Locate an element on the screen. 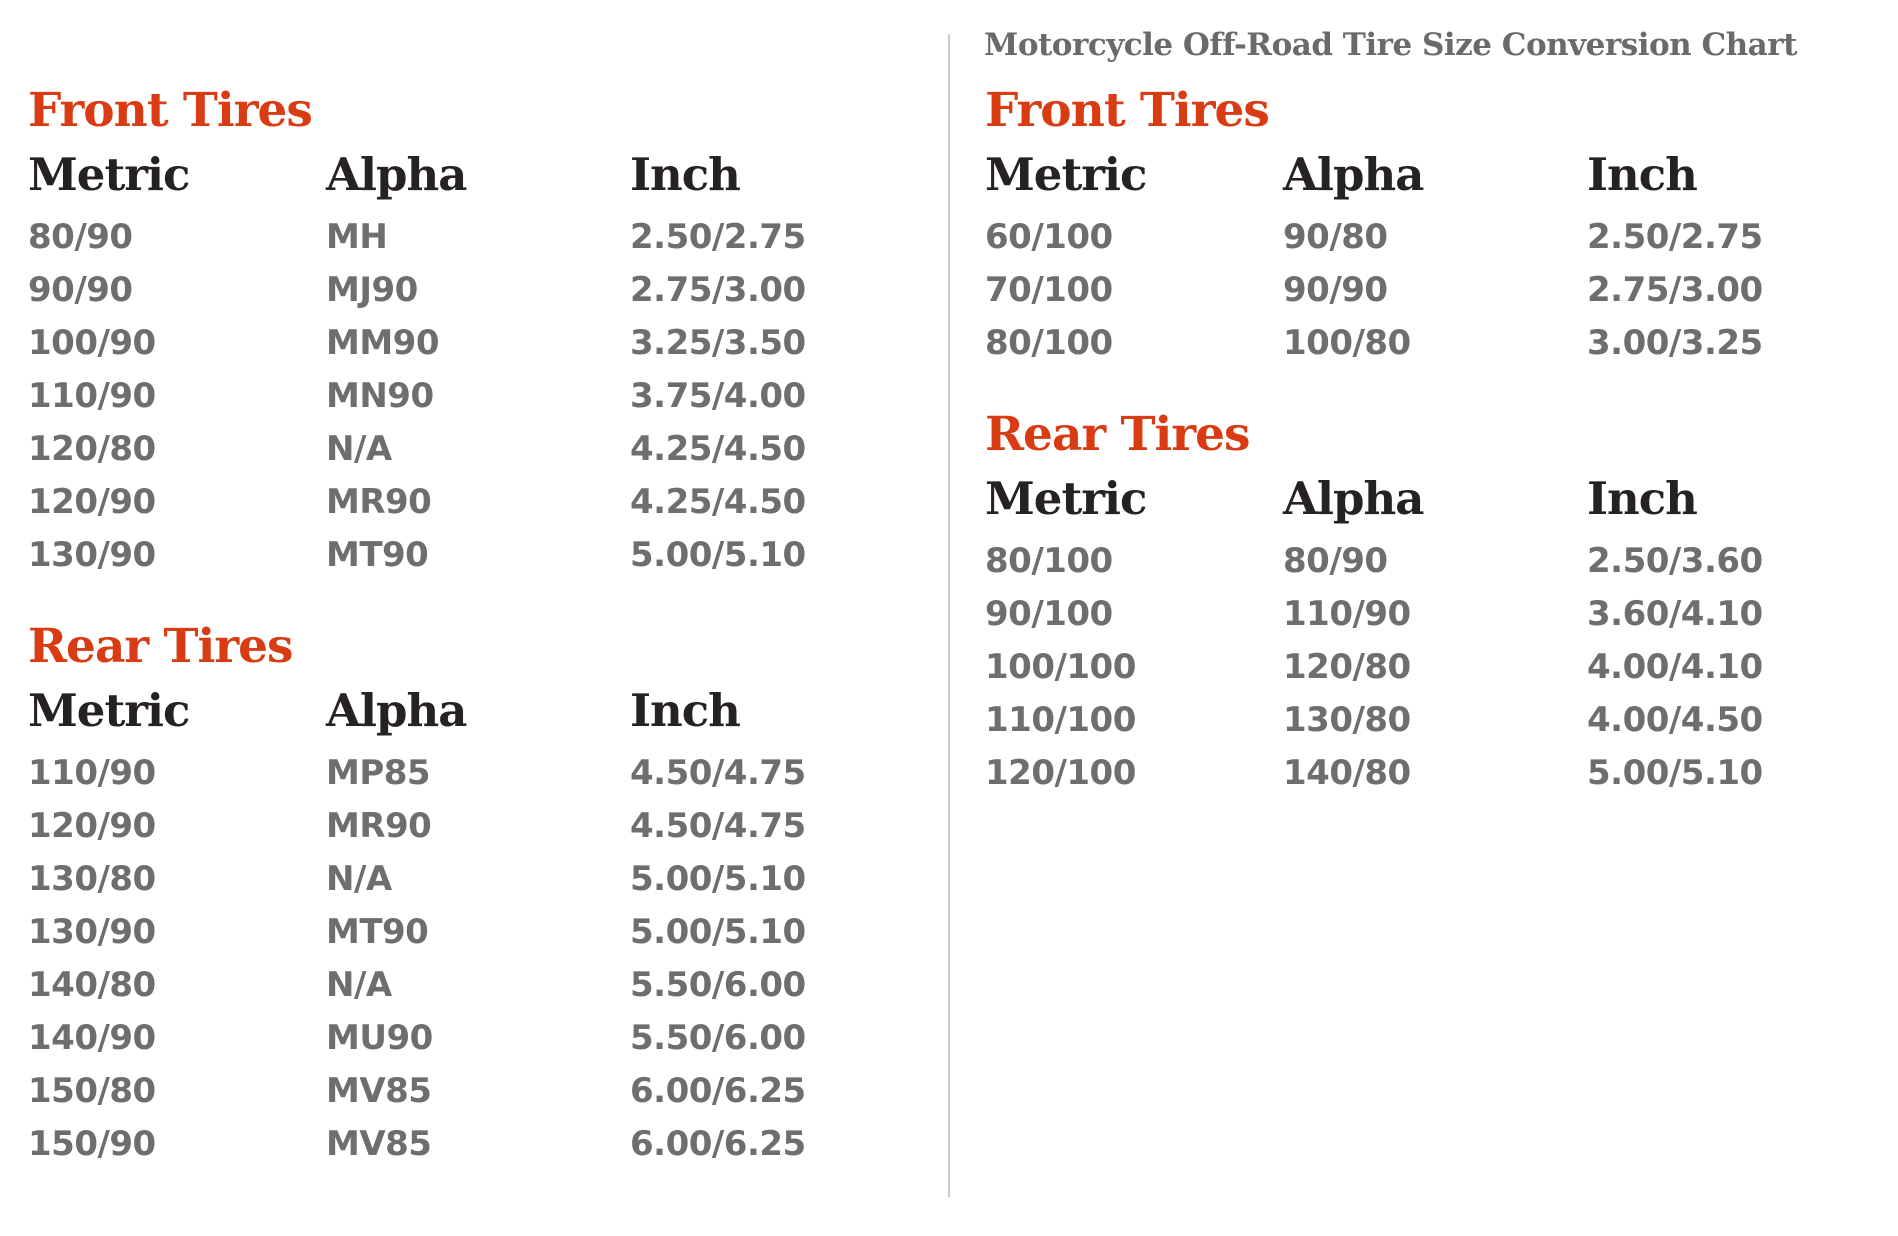  table-row: 110/90 MN90 3.75/4.00 is located at coordinates (478, 396).